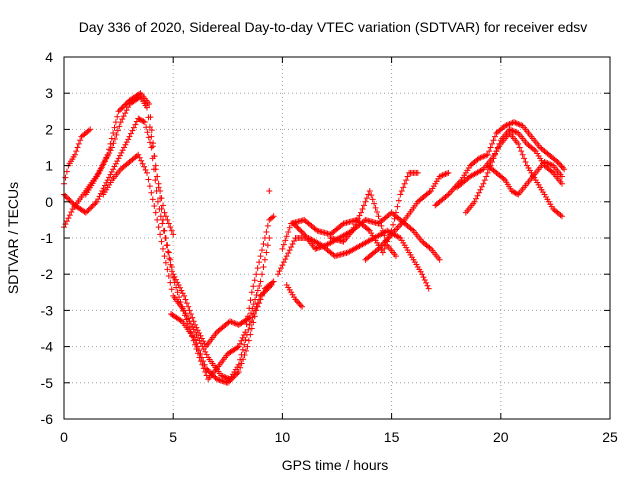  What do you see at coordinates (49, 93) in the screenshot?
I see `y-tick-label: 3` at bounding box center [49, 93].